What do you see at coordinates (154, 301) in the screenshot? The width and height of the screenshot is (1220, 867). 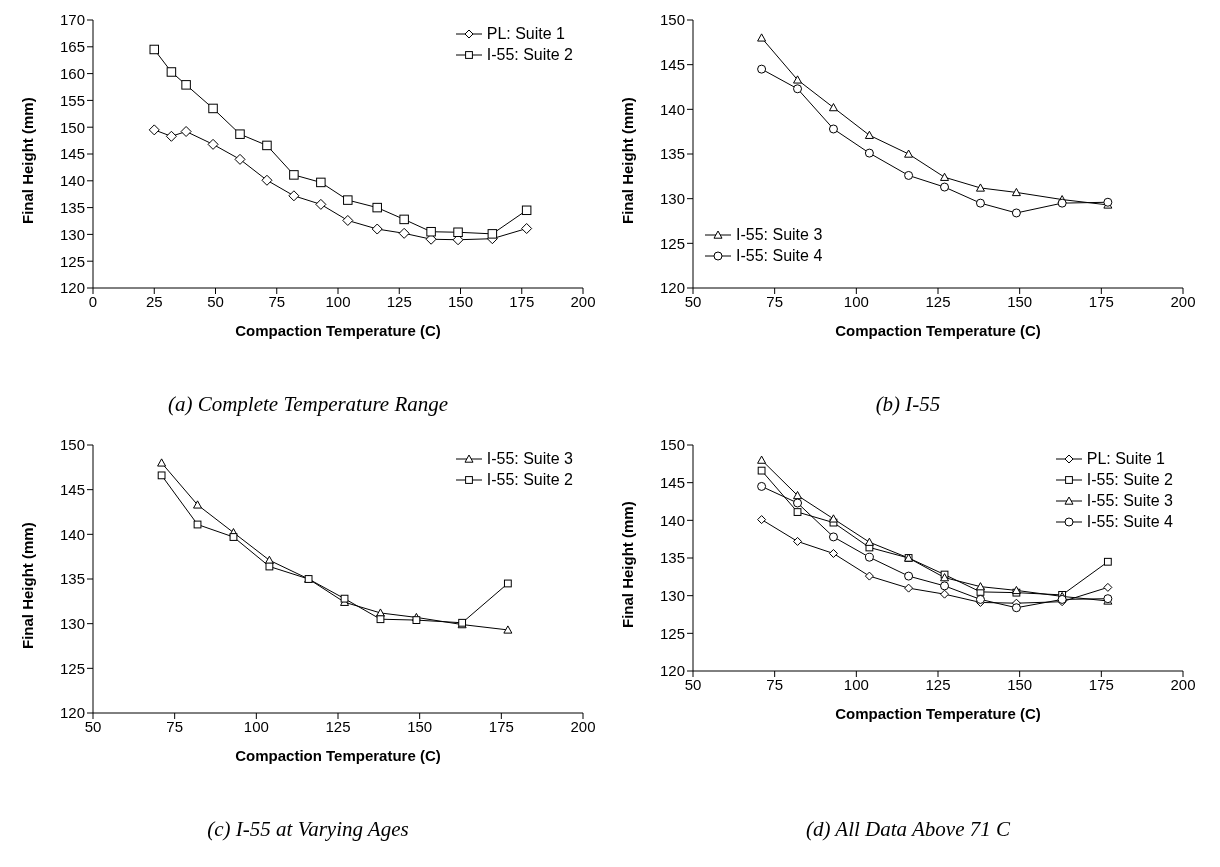 I see `x-tick-label: 25` at bounding box center [154, 301].